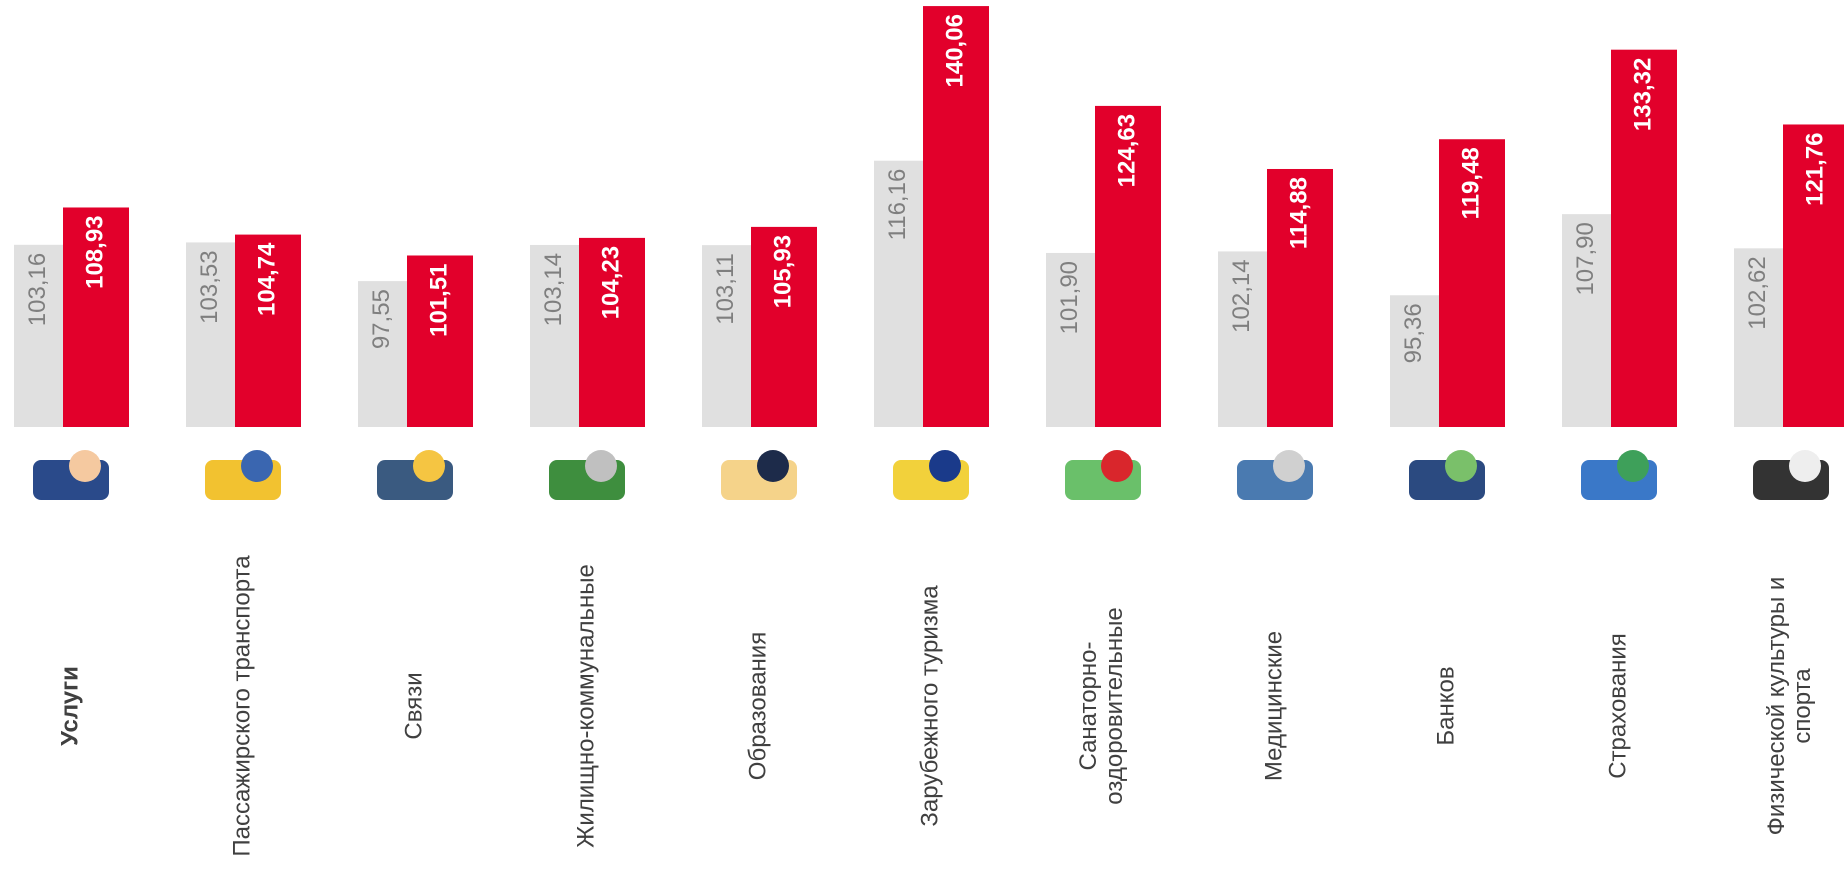  What do you see at coordinates (37, 289) in the screenshot?
I see `value-label: 103,16` at bounding box center [37, 289].